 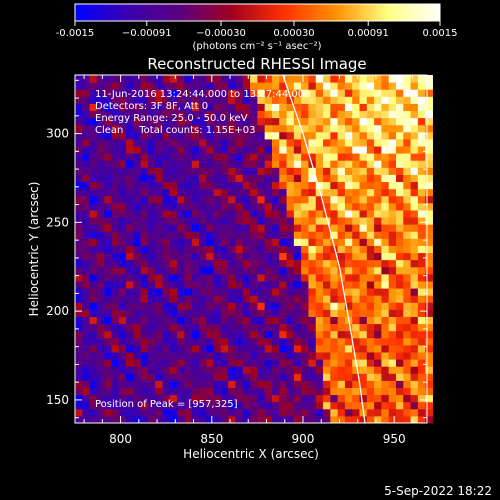 I want to click on x-axis-label: Heliocentric X (arcsec), so click(x=251, y=454).